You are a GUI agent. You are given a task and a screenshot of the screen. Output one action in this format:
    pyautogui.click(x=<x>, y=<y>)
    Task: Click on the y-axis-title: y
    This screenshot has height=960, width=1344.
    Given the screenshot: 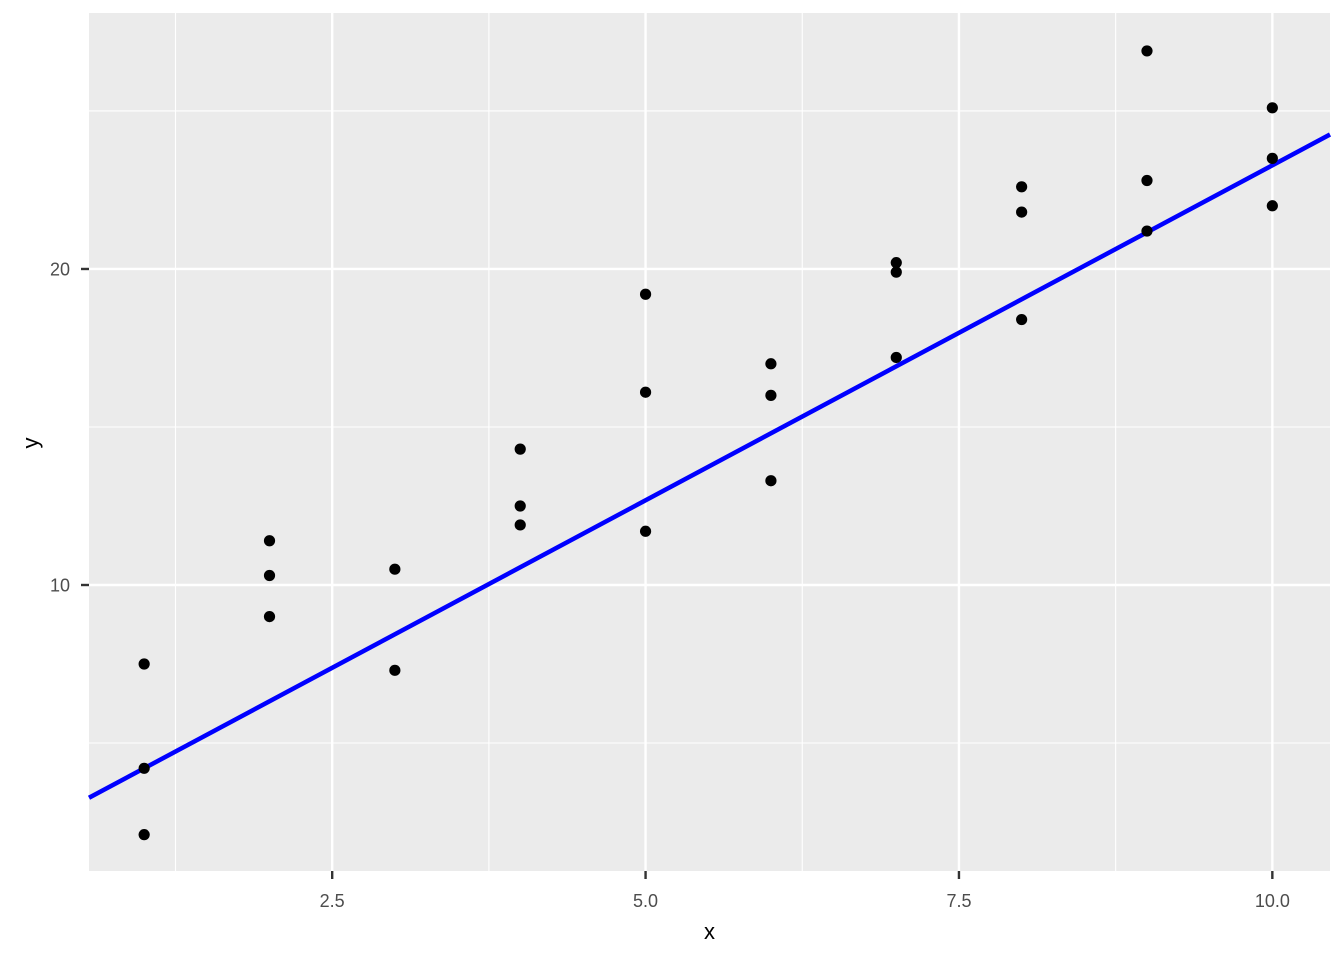 What is the action you would take?
    pyautogui.click(x=30, y=443)
    